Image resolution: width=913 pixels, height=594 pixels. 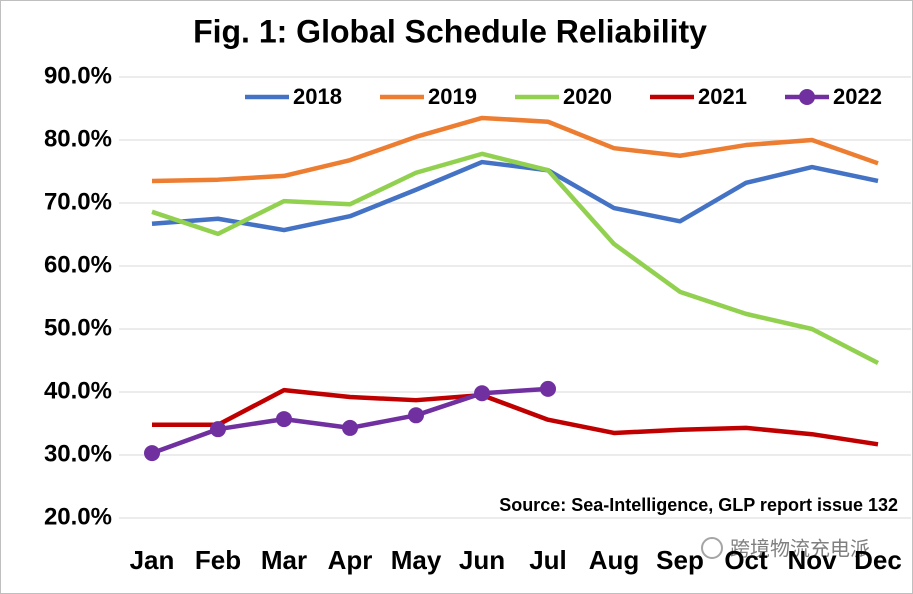 I want to click on x-tick-label: Jan, so click(x=152, y=560).